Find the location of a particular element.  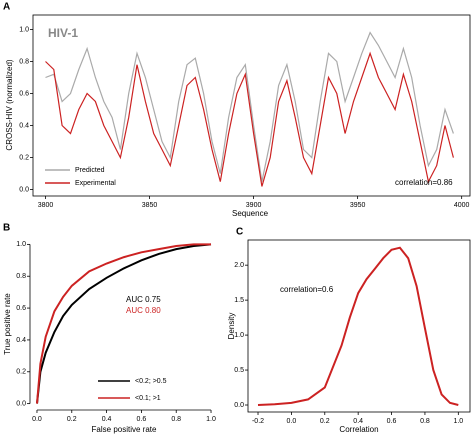

data-line is located at coordinates (124, 323).